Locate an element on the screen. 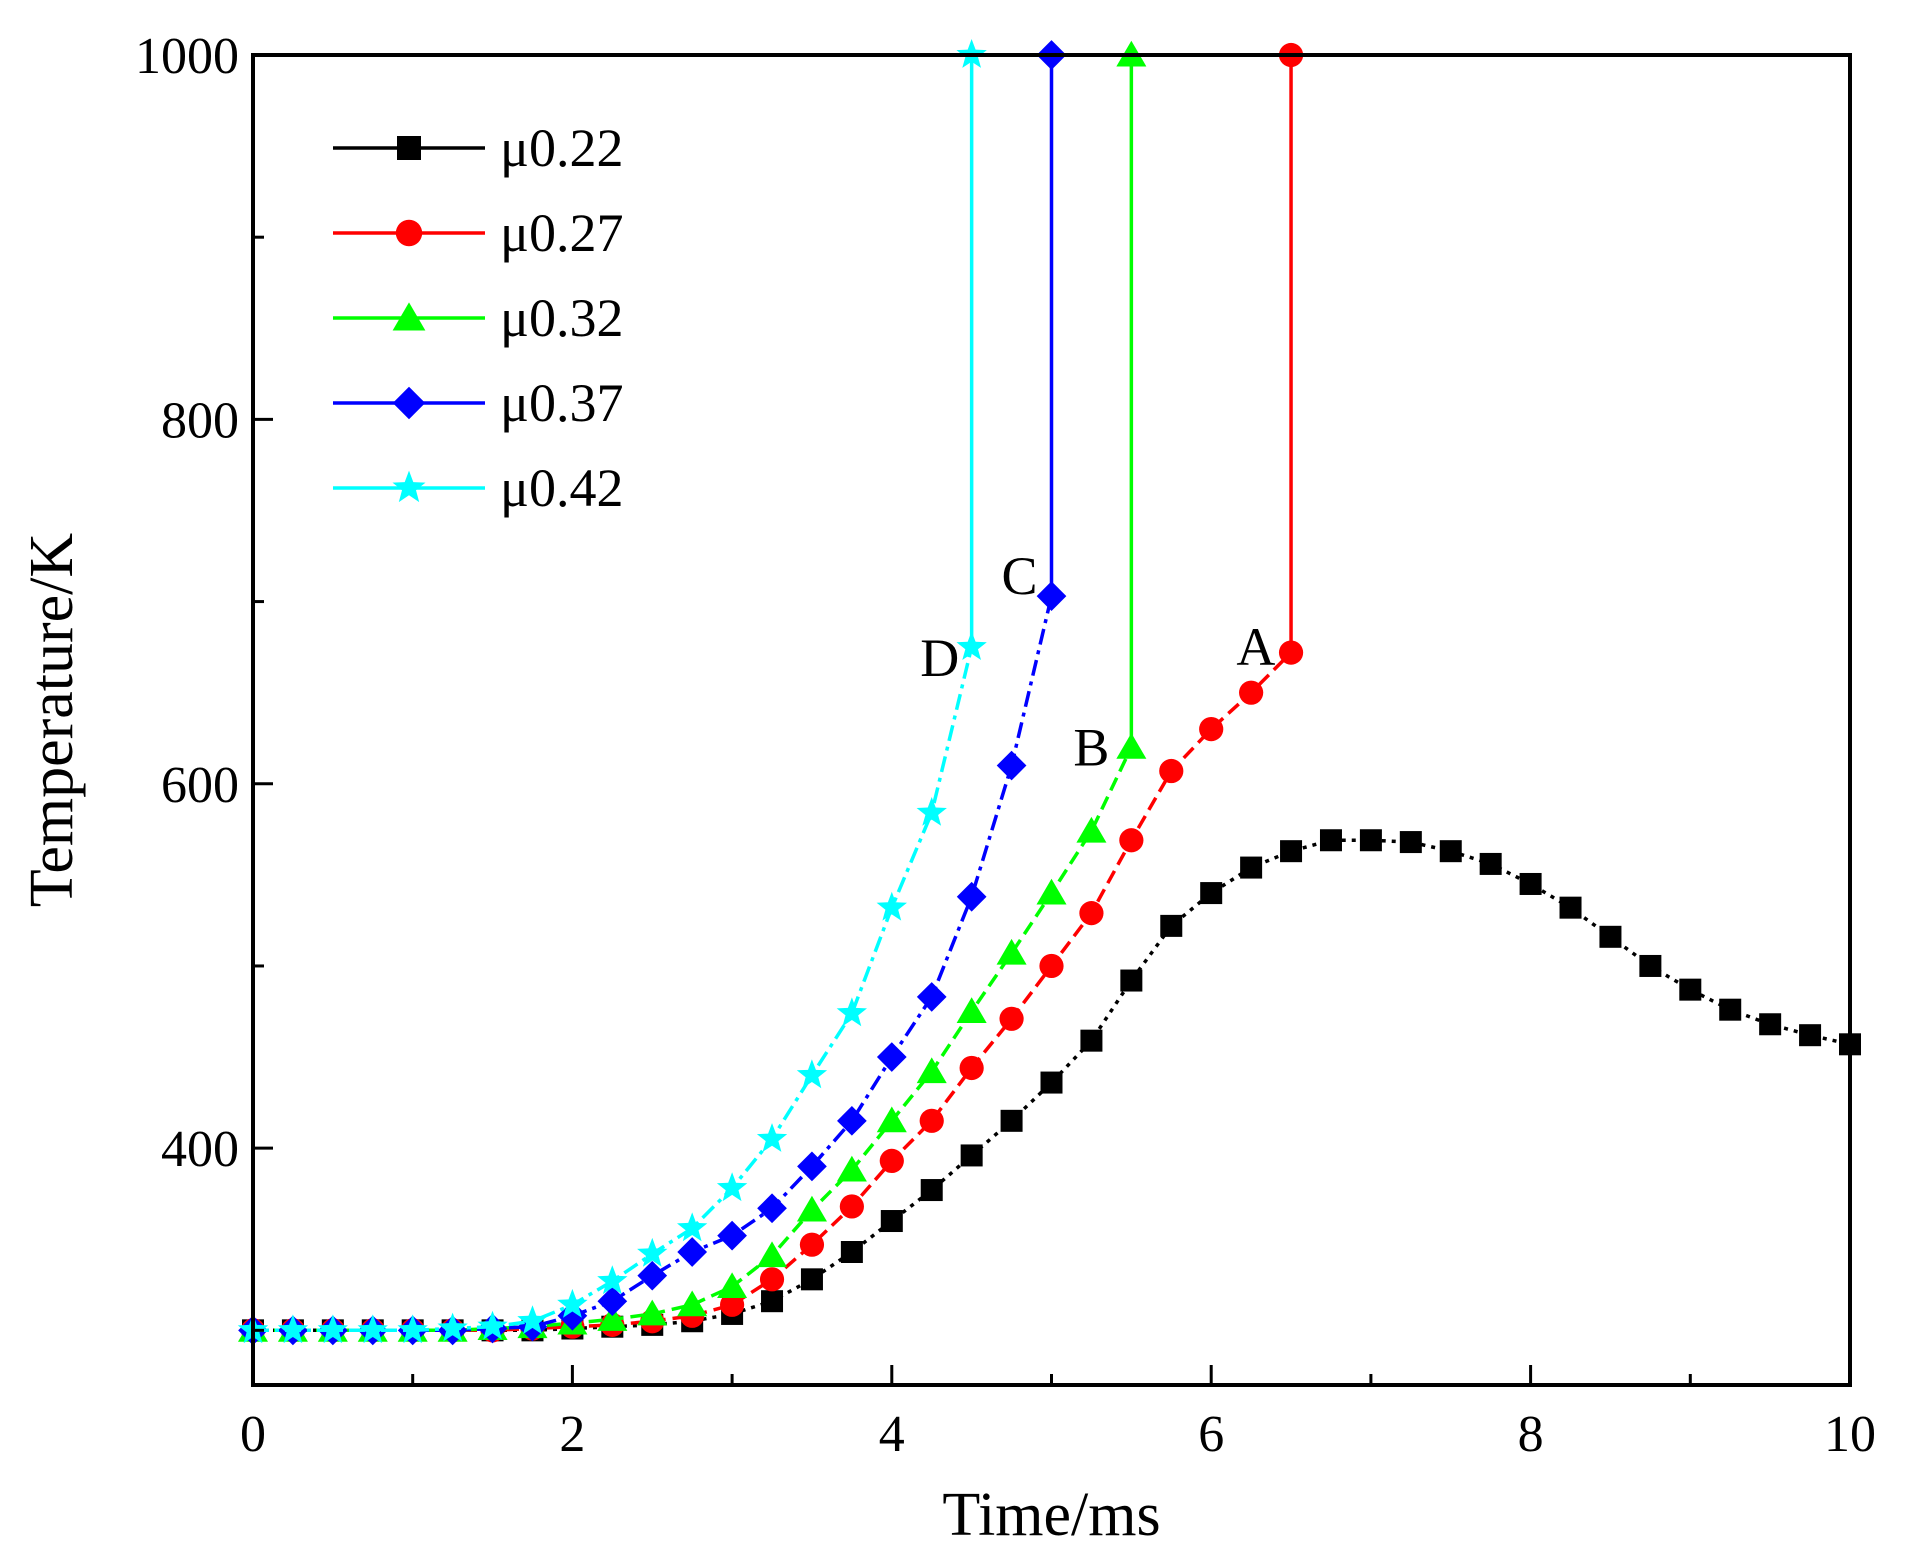 This screenshot has height=1557, width=1910. legend-item: μ0.32 is located at coordinates (478, 318).